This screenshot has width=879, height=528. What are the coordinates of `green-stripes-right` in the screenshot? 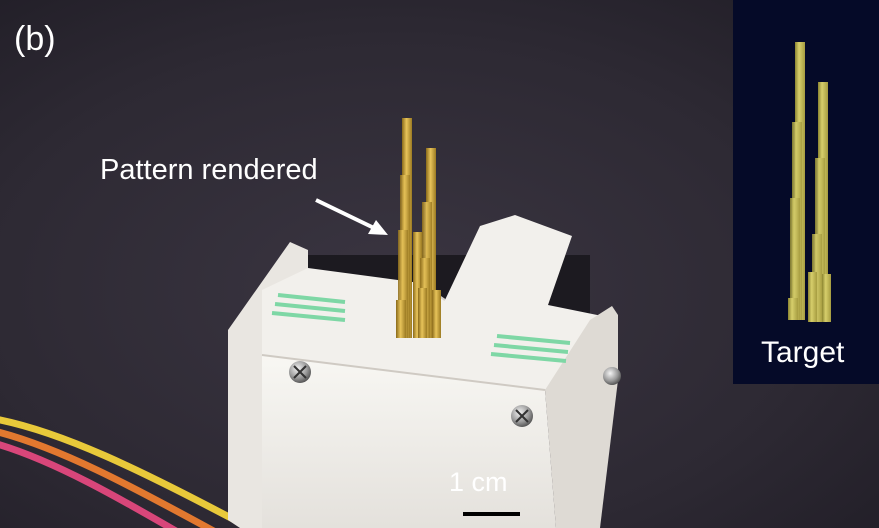 It's located at (530, 348).